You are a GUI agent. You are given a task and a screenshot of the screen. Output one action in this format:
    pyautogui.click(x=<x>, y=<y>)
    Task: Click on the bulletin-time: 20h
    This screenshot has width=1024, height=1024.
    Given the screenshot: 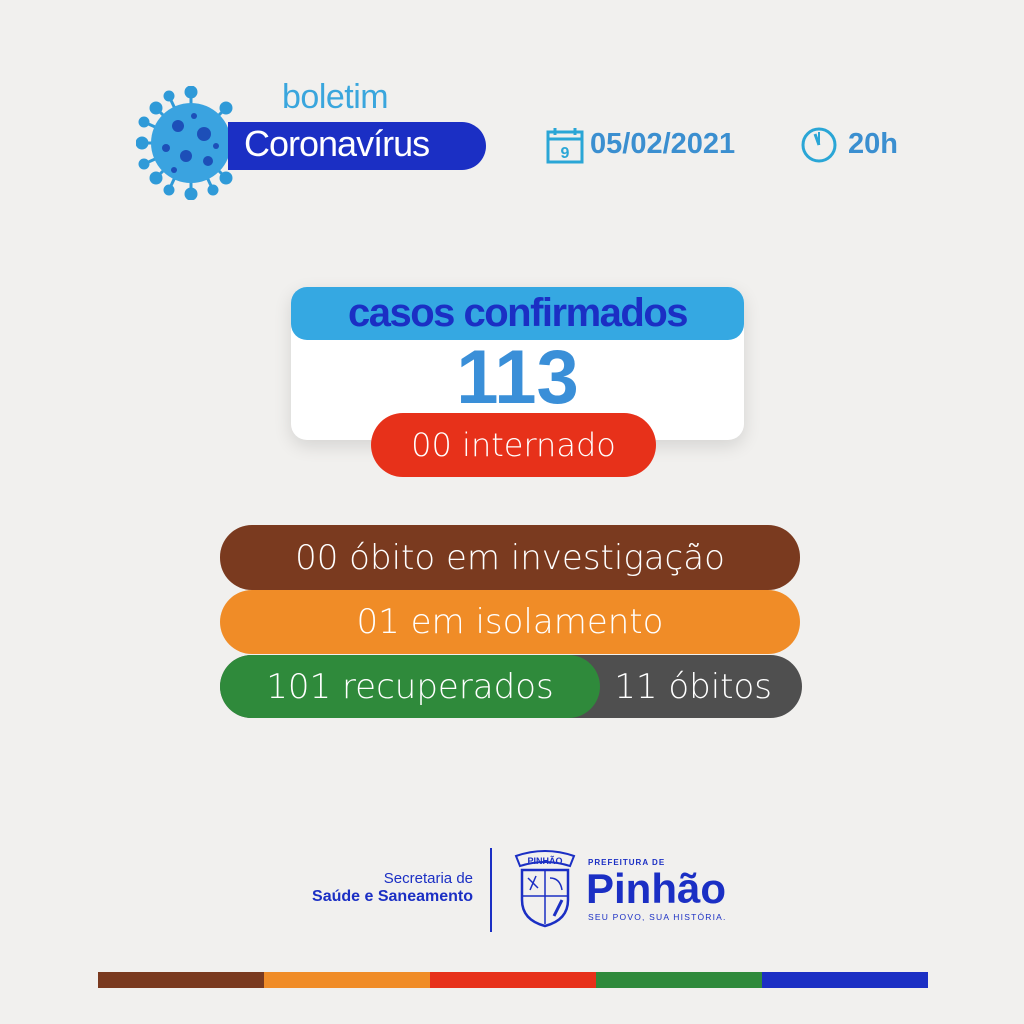 What is the action you would take?
    pyautogui.click(x=873, y=144)
    